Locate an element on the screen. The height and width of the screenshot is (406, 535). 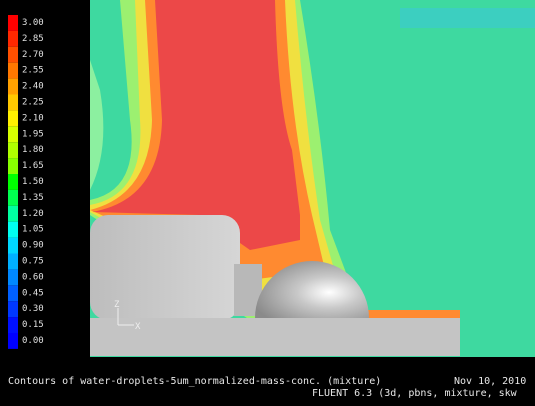
footer-date: Nov 10, 2010 is located at coordinates (490, 381).